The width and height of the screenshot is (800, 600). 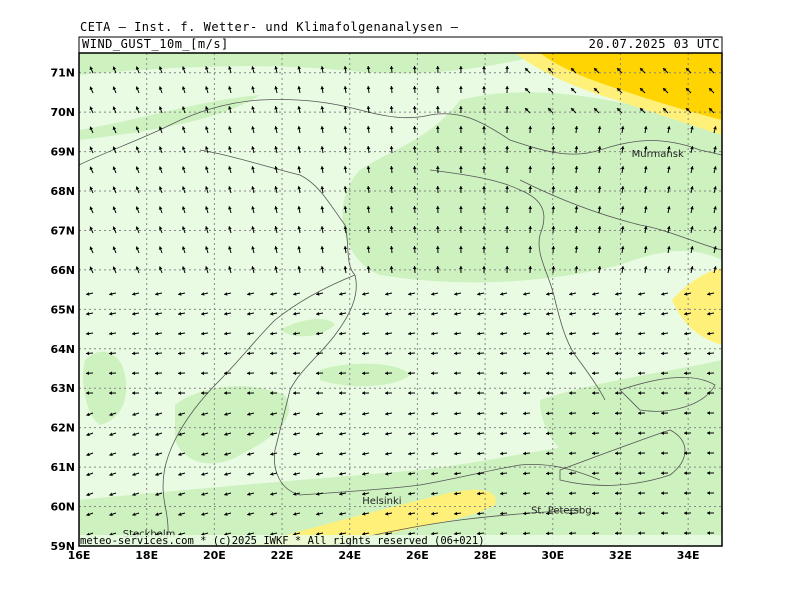 What do you see at coordinates (62, 310) in the screenshot?
I see `latitude-axis: 71N 70N 69N 68N 67N 66N 65N 64N 63N 62N 61N 60N 59N` at bounding box center [62, 310].